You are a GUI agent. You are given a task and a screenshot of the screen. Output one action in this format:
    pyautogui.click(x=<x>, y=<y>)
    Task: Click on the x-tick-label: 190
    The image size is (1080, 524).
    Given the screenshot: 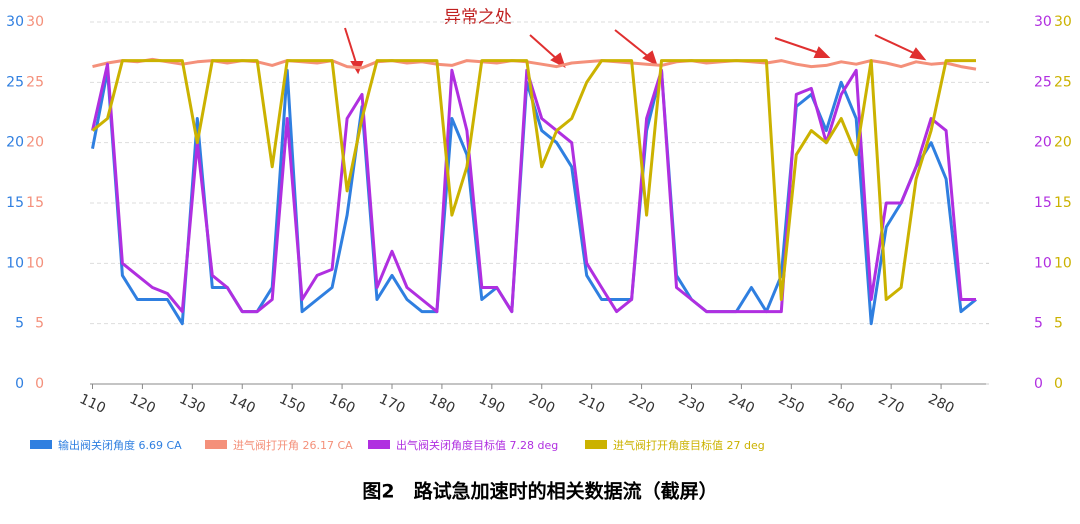 What is the action you would take?
    pyautogui.click(x=491, y=404)
    